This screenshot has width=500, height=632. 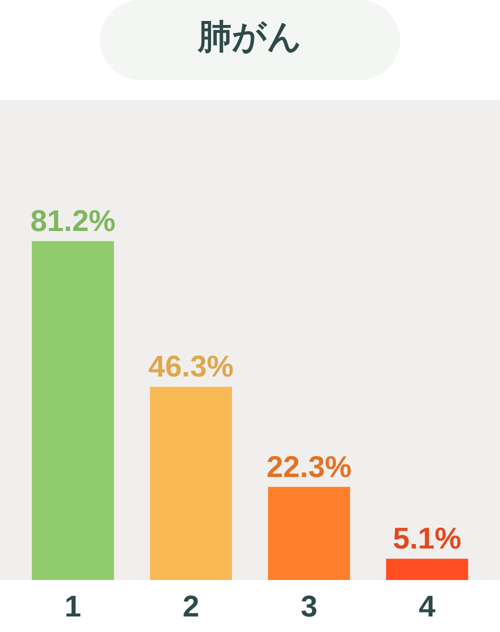 I want to click on data-label: 81.2%, so click(x=73, y=221).